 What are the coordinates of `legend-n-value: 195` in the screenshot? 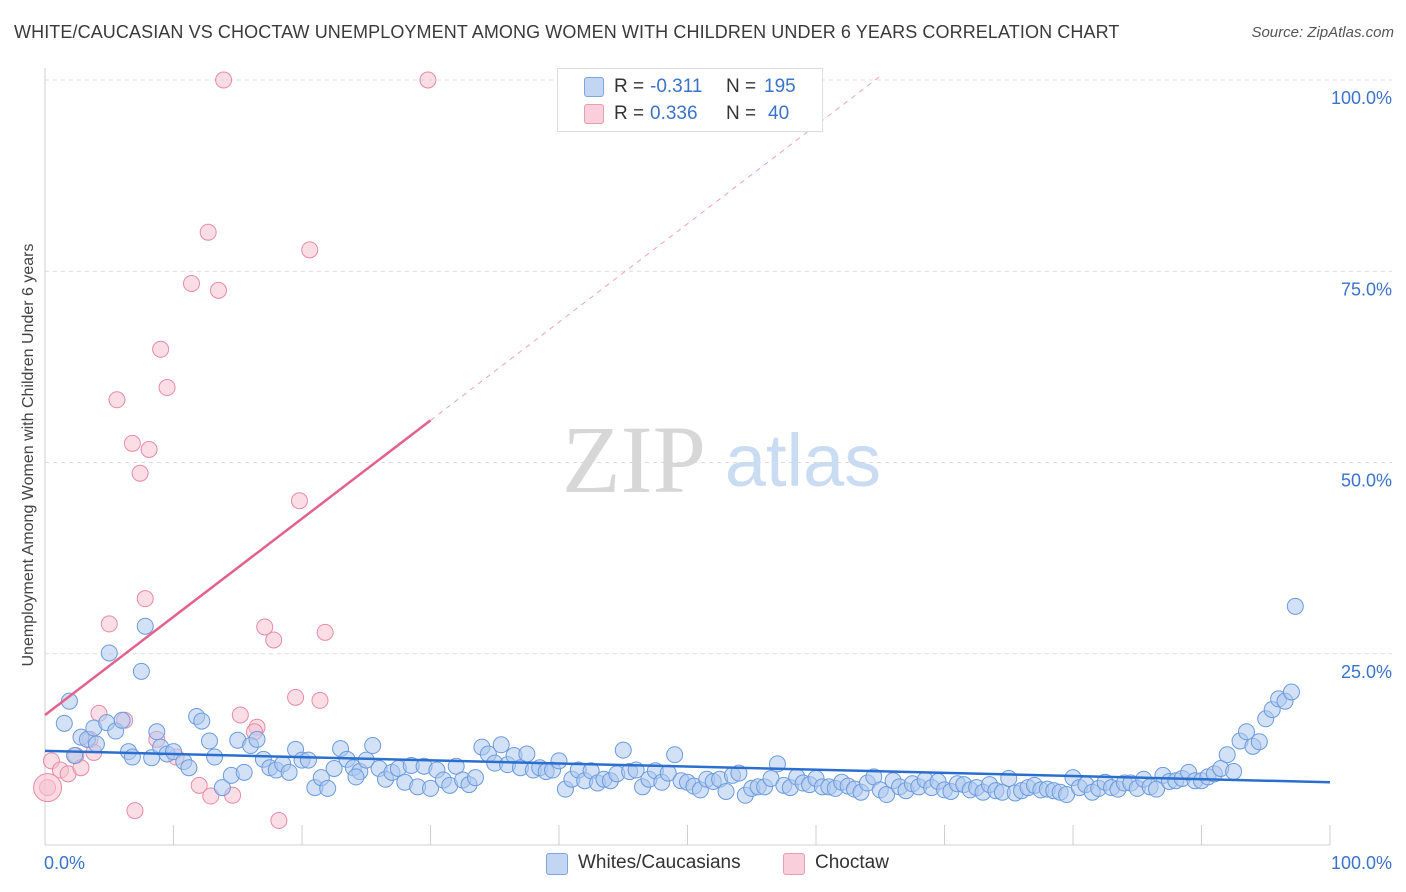 It's located at (780, 86).